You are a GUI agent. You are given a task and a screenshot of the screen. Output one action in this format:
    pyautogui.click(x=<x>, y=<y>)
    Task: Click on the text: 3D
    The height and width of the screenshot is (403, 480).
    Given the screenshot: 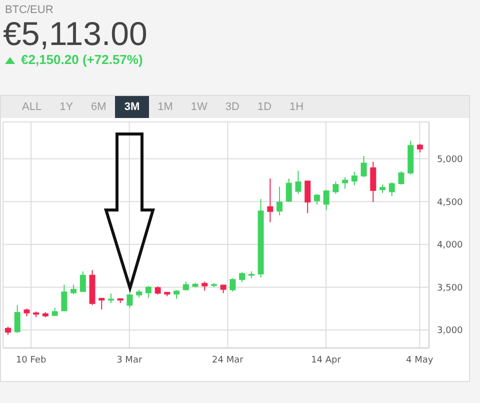 What is the action you would take?
    pyautogui.click(x=232, y=107)
    